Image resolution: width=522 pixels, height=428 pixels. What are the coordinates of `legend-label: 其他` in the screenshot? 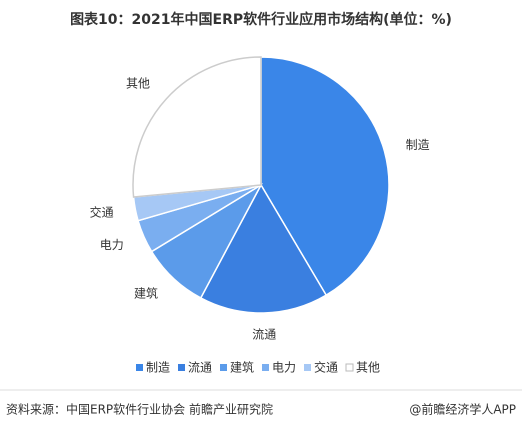 It's located at (368, 368).